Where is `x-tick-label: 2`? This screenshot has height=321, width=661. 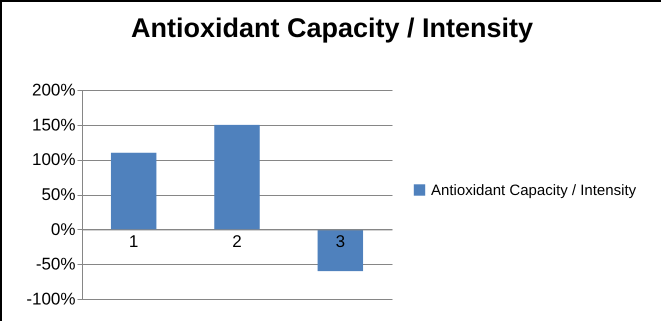 x-tick-label: 2 is located at coordinates (237, 241).